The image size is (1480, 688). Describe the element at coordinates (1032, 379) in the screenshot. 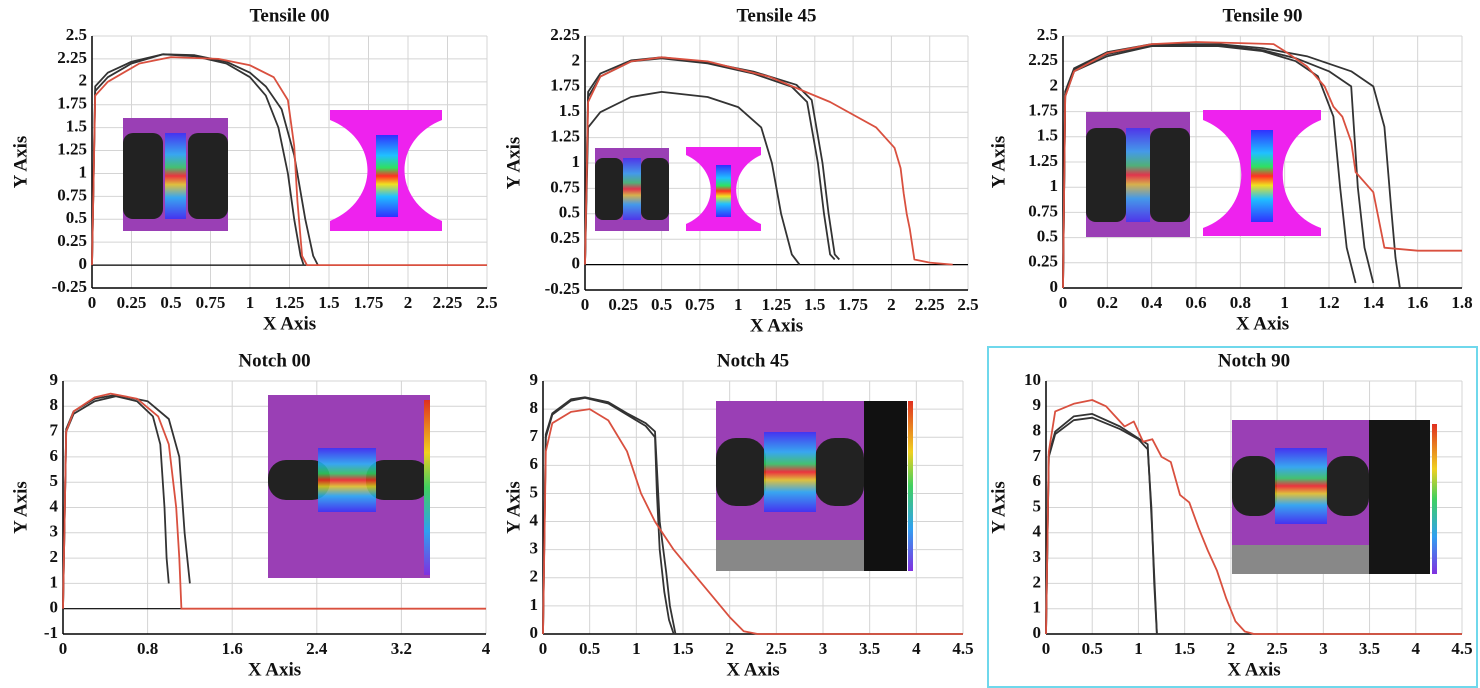

I see `y-tick-label: 10` at that location.